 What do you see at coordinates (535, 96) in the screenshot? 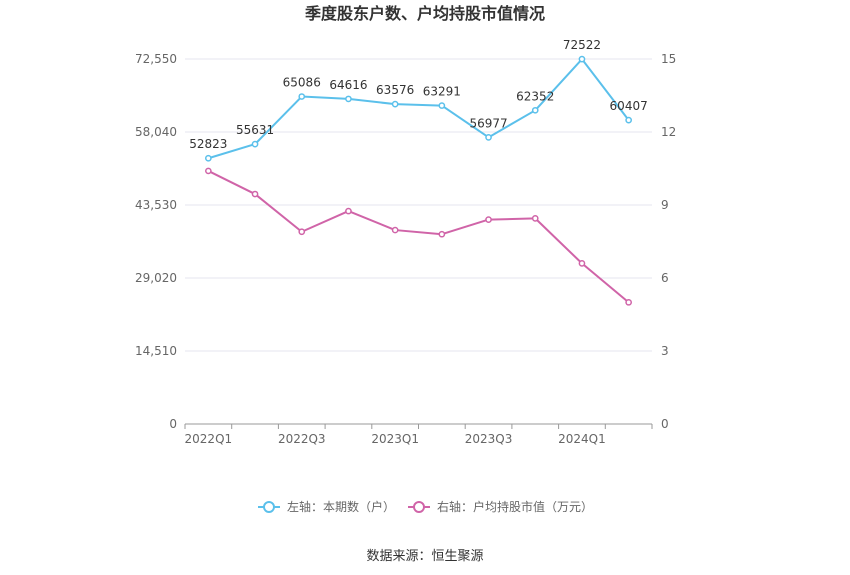
I see `data-label: 62352` at bounding box center [535, 96].